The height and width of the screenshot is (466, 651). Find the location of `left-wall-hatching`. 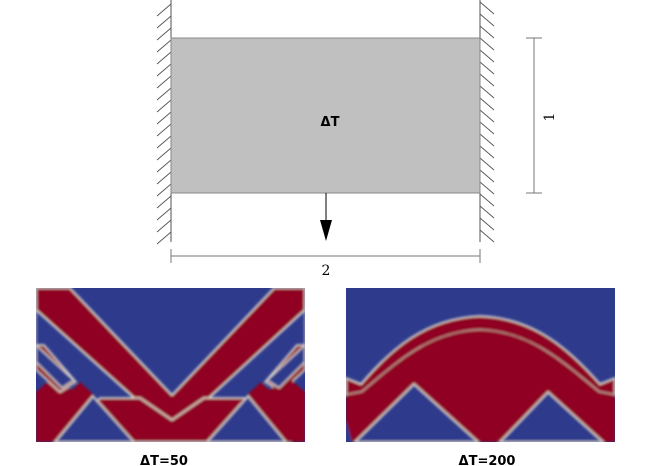

left-wall-hatching is located at coordinates (164, 124).